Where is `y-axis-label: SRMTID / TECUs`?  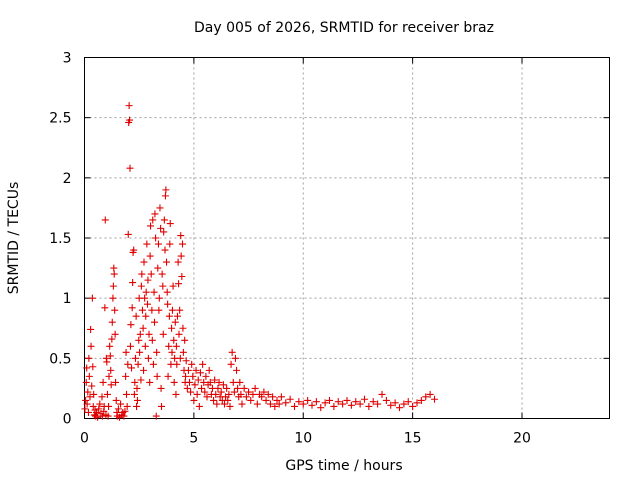
y-axis-label: SRMTID / TECUs is located at coordinates (14, 238).